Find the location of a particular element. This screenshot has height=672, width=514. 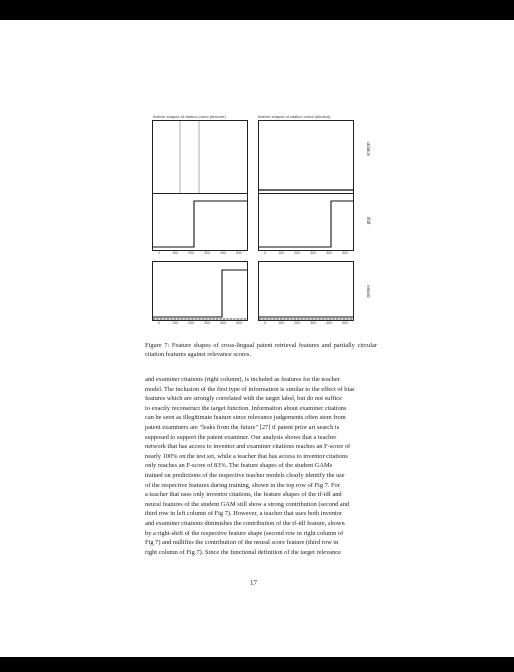

plot-citation-left-lines is located at coordinates (189, 160).